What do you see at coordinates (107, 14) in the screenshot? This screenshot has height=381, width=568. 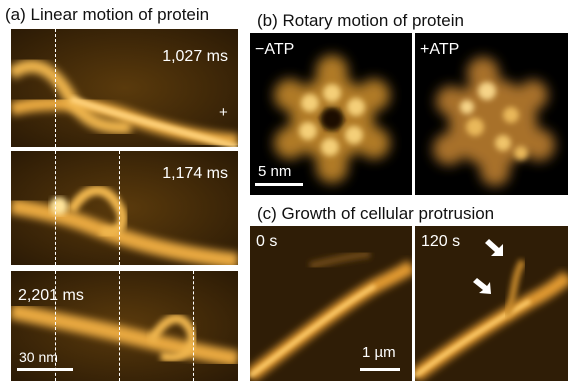 I see `section-a-title: (a) Linear motion of protein` at bounding box center [107, 14].